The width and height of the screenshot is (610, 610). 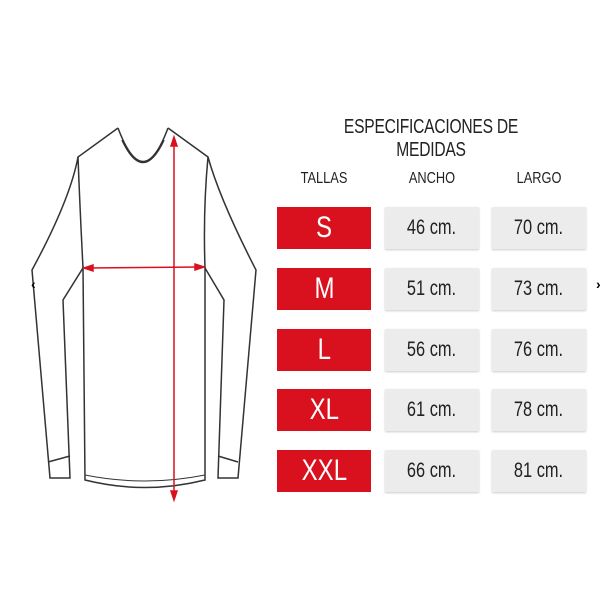 I want to click on size-size-cell: M, so click(x=324, y=289).